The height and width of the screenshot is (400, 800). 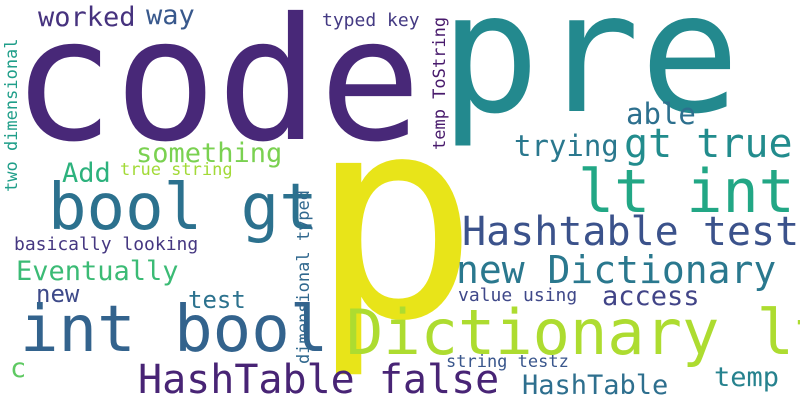 I want to click on word-add: Add, so click(x=86, y=173).